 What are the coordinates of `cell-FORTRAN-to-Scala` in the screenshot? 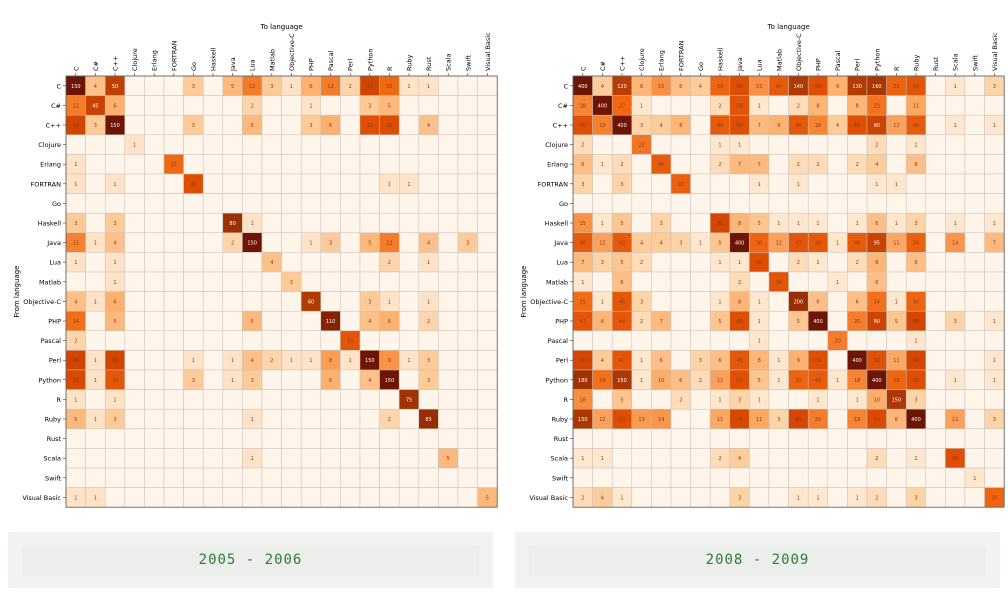 It's located at (448, 183).